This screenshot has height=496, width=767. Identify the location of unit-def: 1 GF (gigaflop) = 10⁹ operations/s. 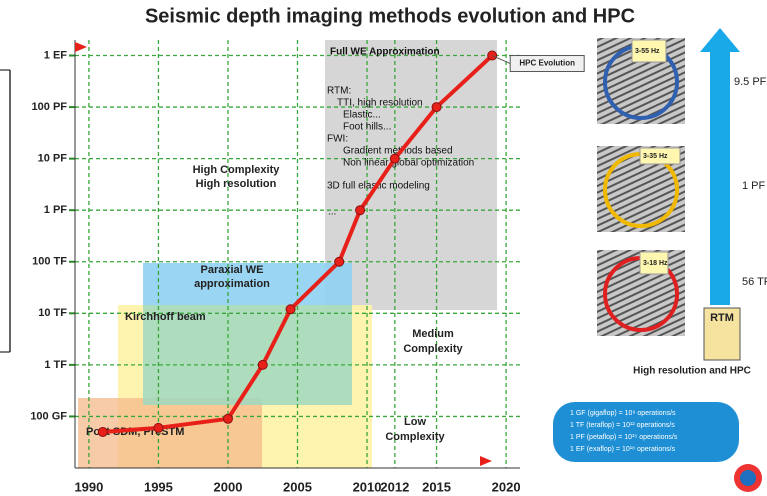
(623, 413).